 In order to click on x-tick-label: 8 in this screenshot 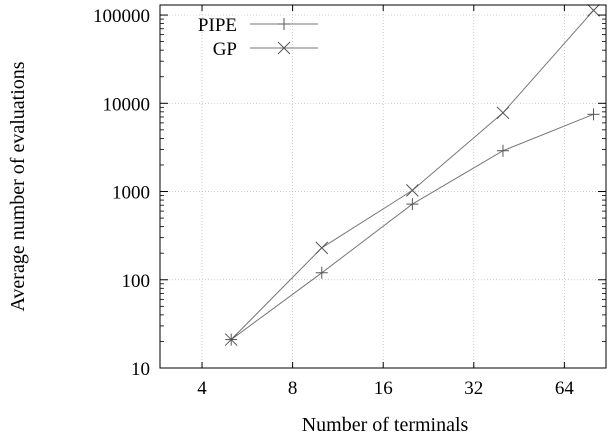, I will do `click(293, 388)`.